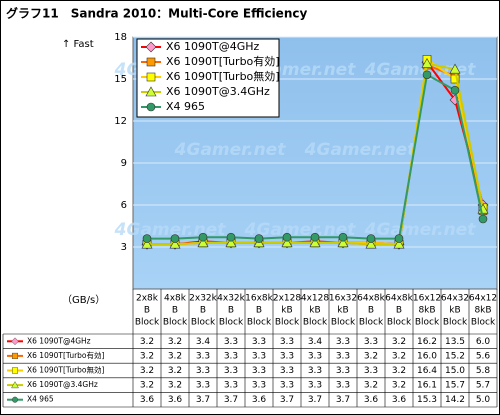  I want to click on table-cell: 16.1, so click(427, 386).